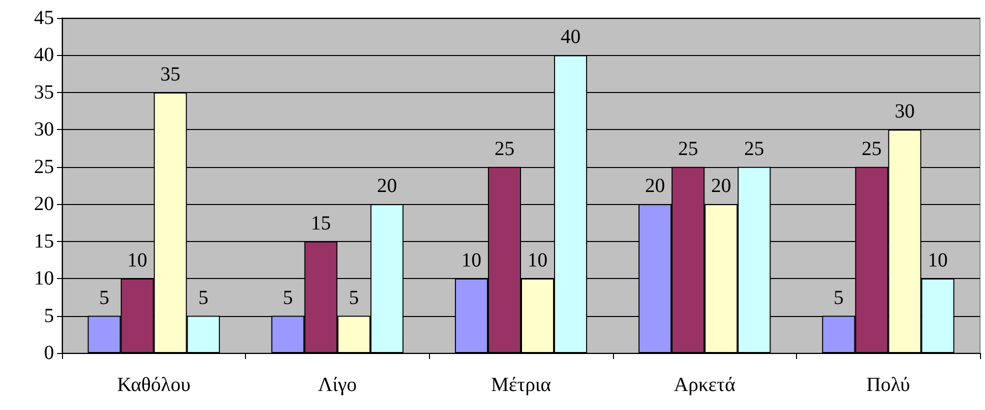 Image resolution: width=985 pixels, height=410 pixels. I want to click on y-tick-label: 10, so click(44, 279).